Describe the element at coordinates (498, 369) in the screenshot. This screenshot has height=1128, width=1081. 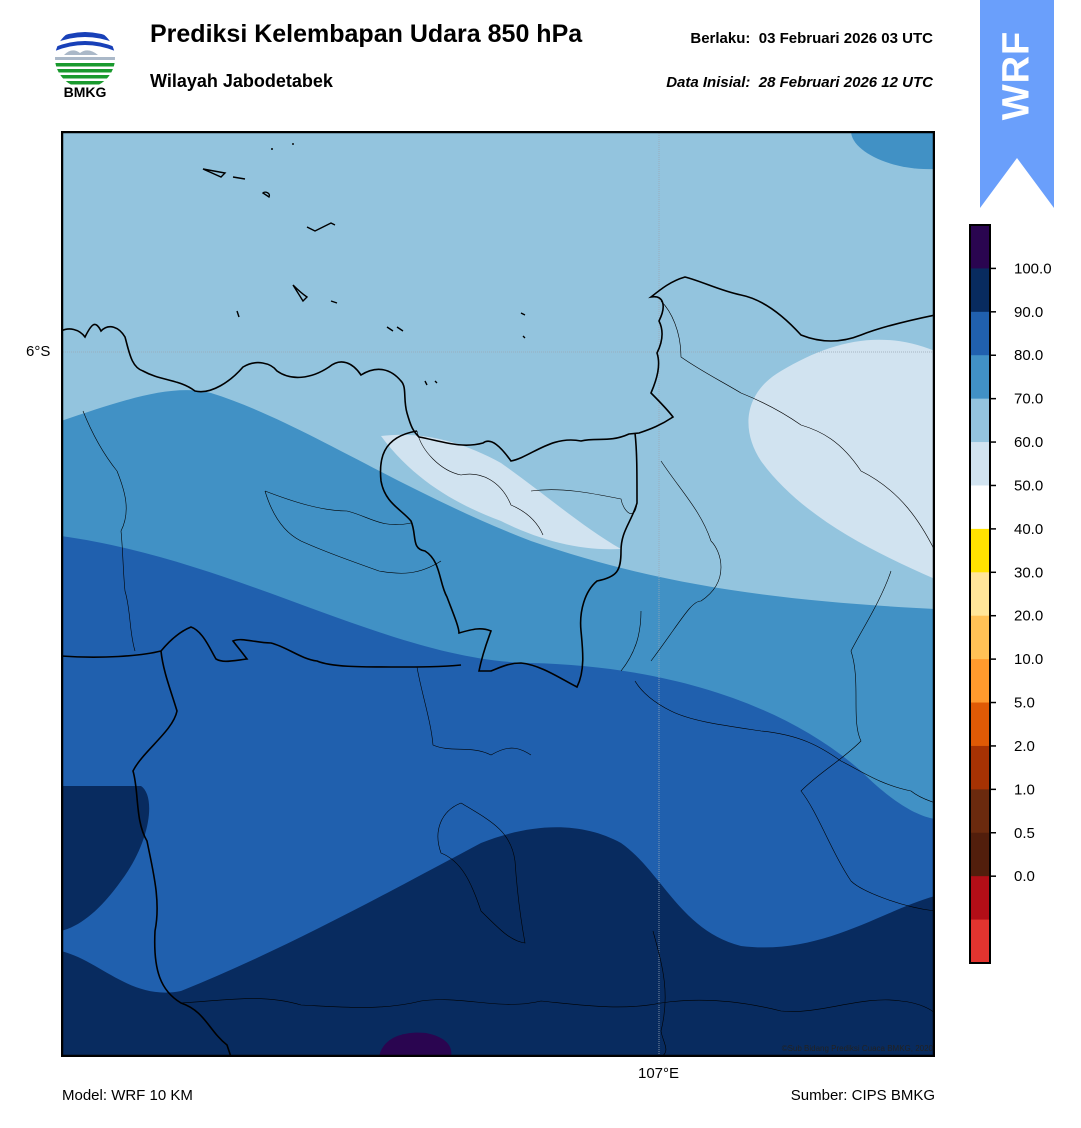
I see `coastline` at that location.